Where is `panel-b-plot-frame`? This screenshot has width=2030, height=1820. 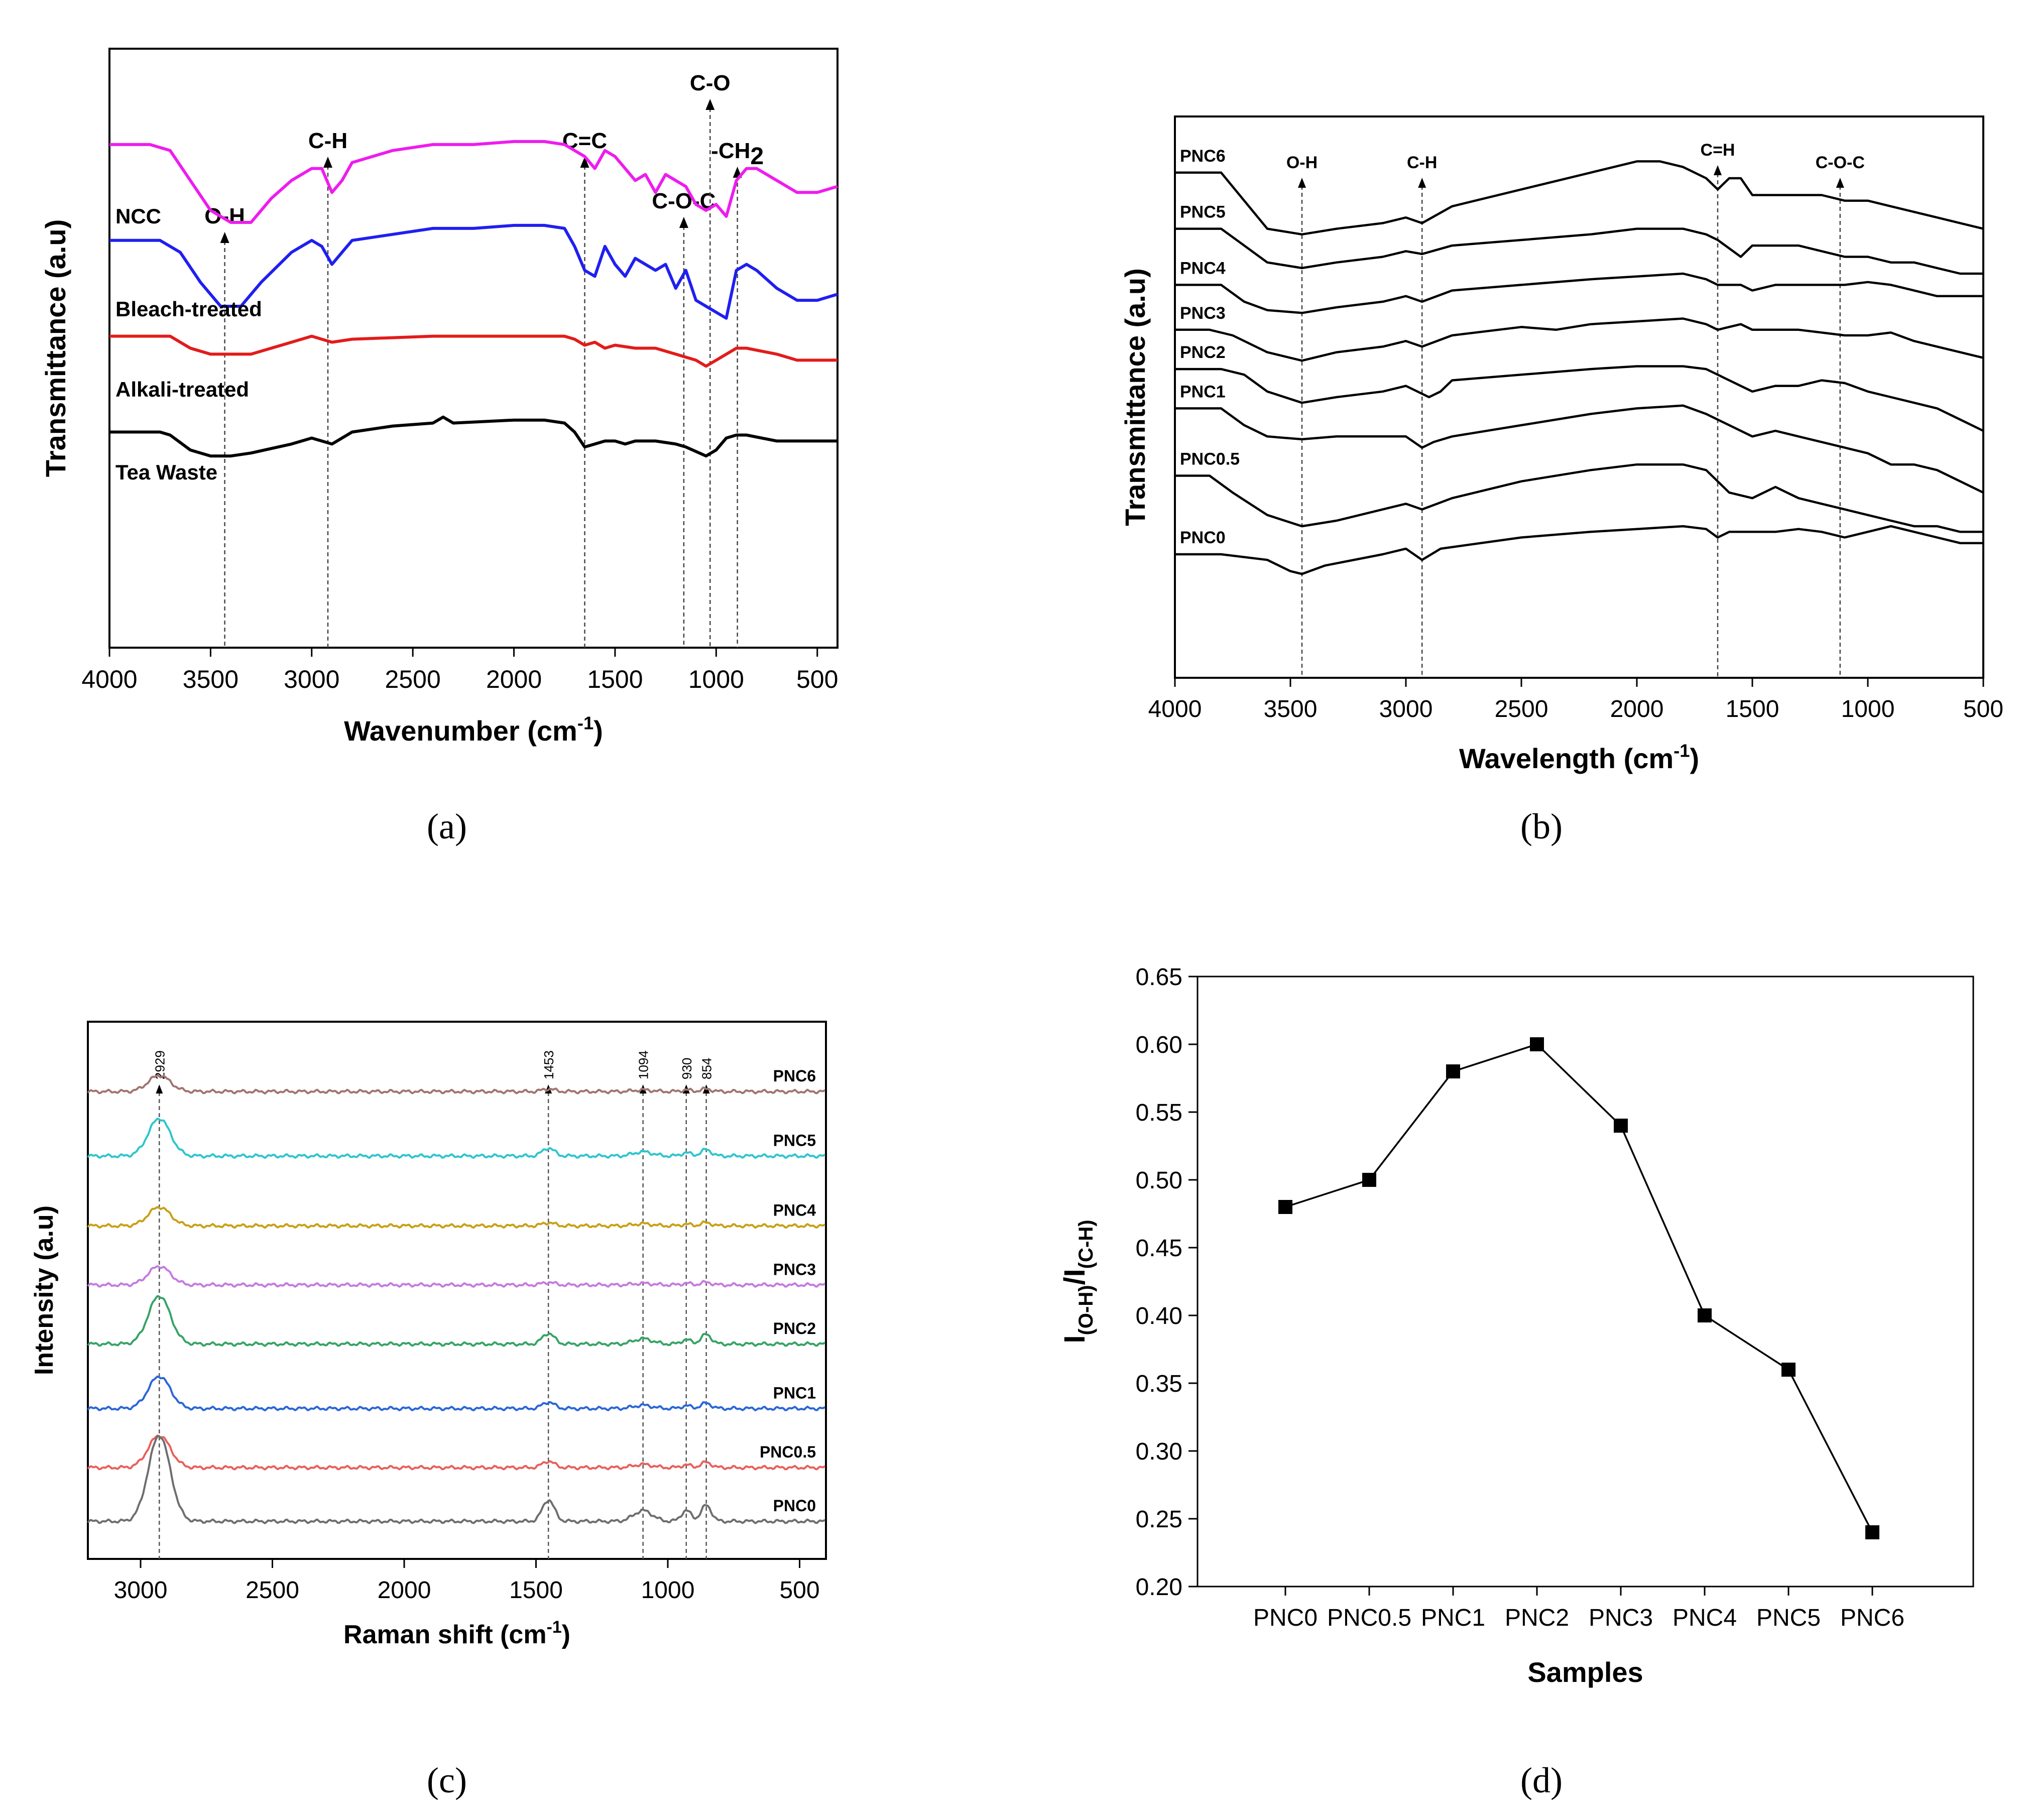
panel-b-plot-frame is located at coordinates (1579, 397).